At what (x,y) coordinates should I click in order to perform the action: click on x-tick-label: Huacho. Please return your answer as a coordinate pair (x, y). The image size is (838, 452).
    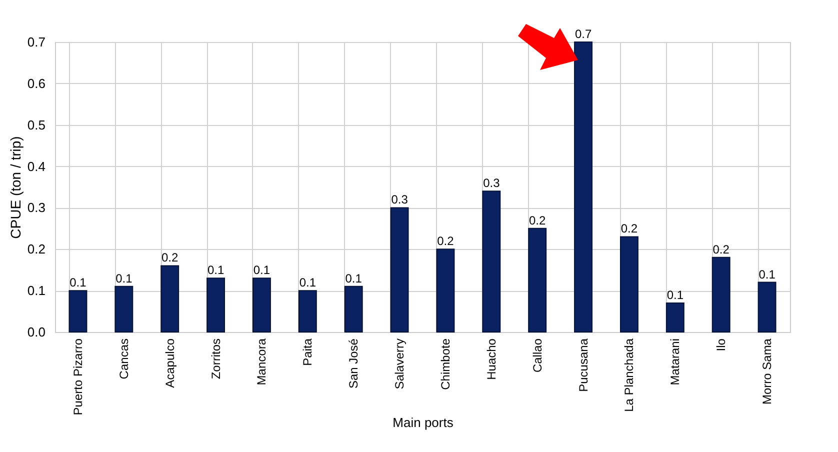
    Looking at the image, I should click on (491, 359).